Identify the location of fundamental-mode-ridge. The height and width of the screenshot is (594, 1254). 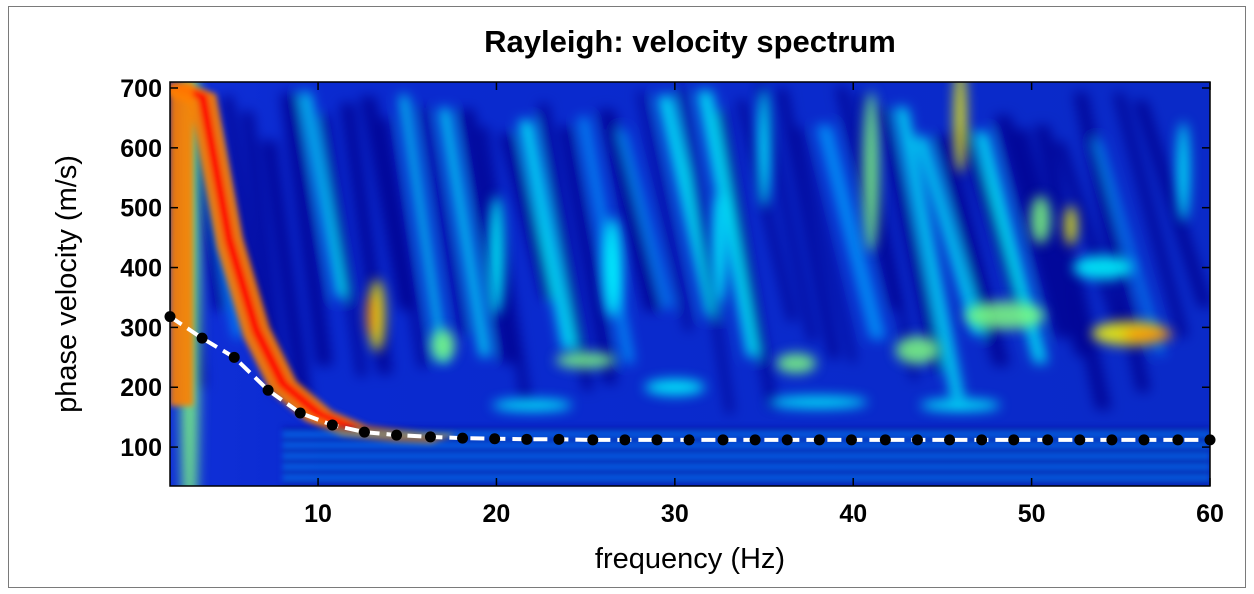
(313, 263).